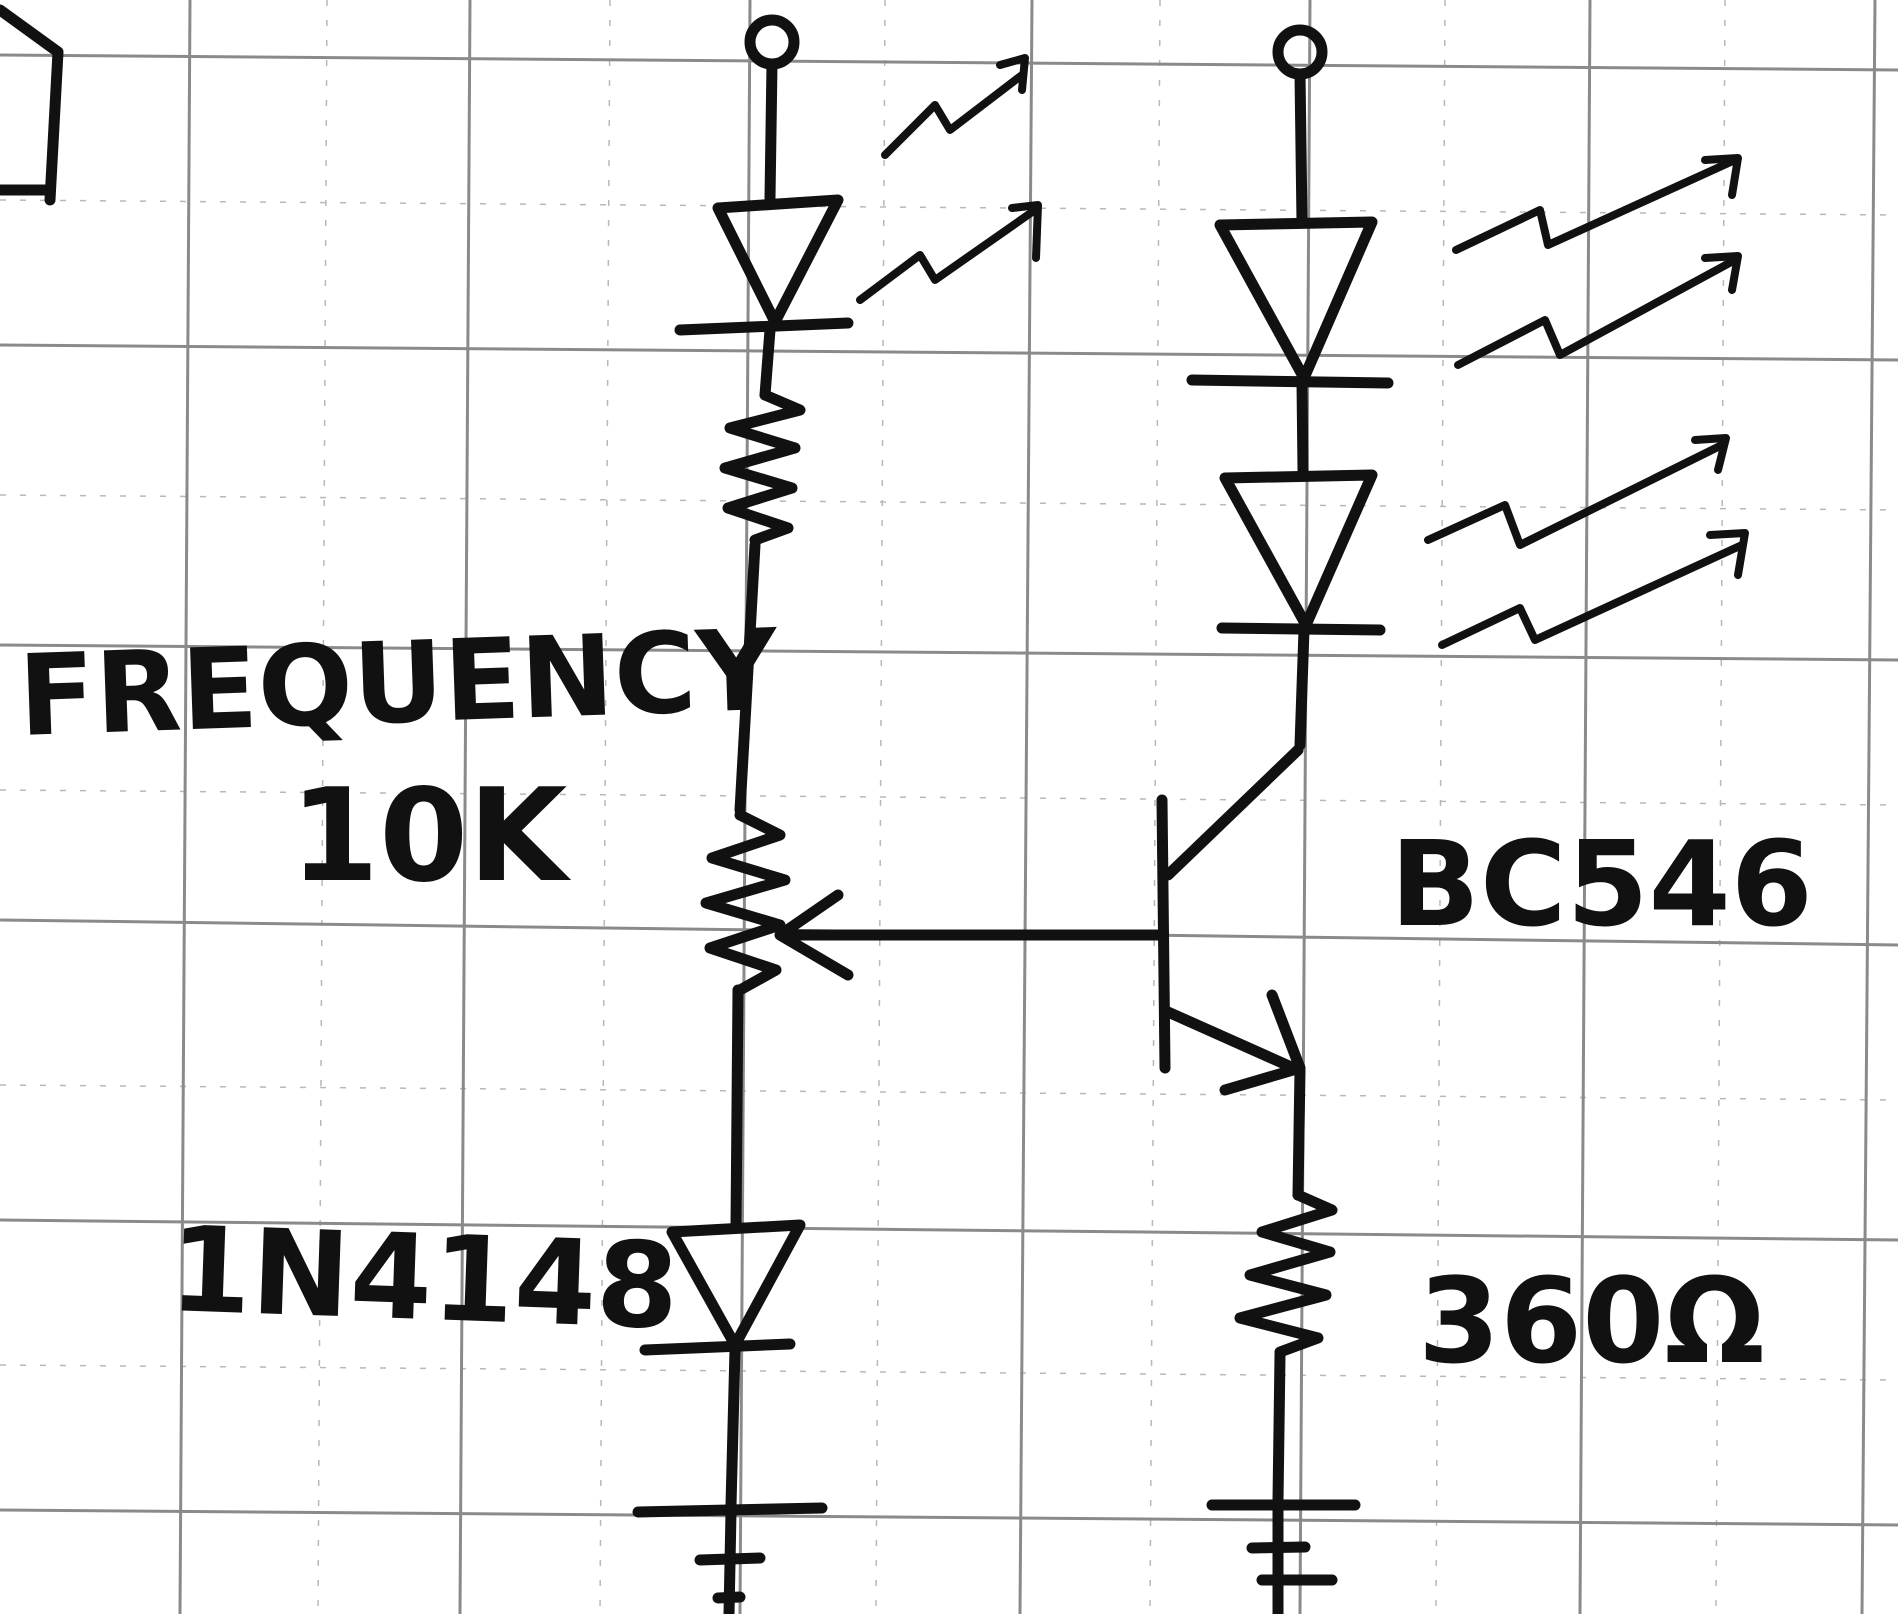  What do you see at coordinates (1302, 426) in the screenshot?
I see `right-led-link-wire` at bounding box center [1302, 426].